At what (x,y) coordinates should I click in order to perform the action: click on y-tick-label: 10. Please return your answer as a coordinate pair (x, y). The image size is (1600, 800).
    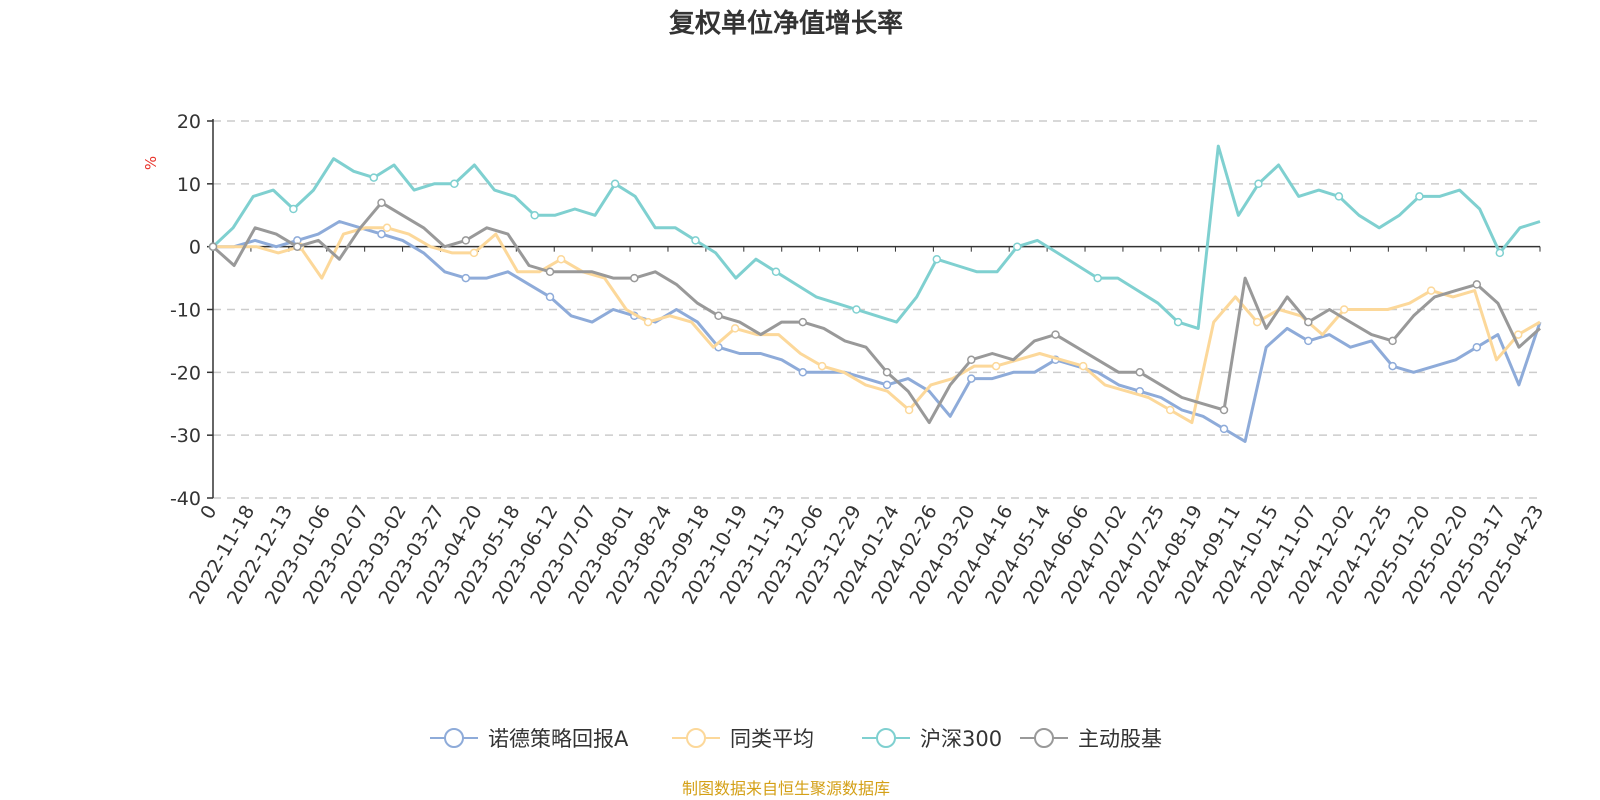
    Looking at the image, I should click on (189, 185).